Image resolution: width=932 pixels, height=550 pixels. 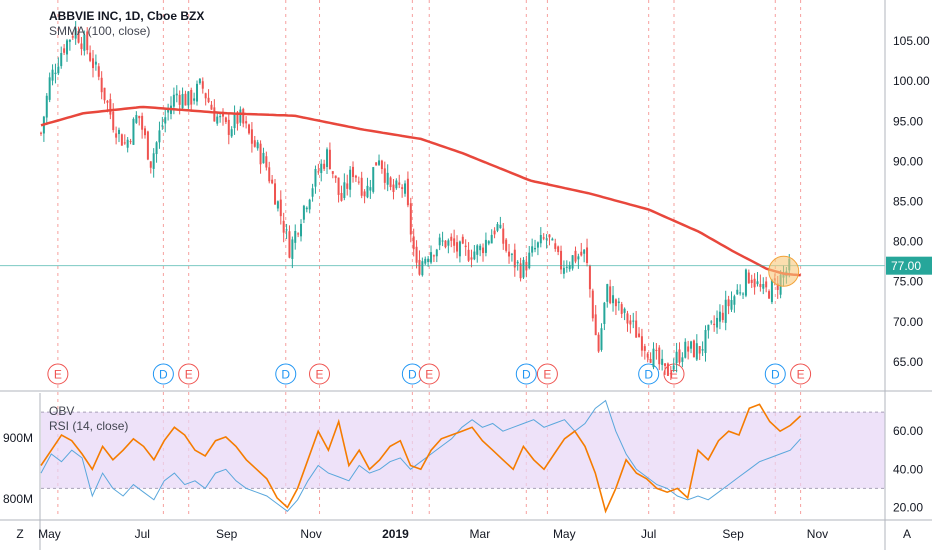 I want to click on auto-scale-button: A, so click(x=907, y=534).